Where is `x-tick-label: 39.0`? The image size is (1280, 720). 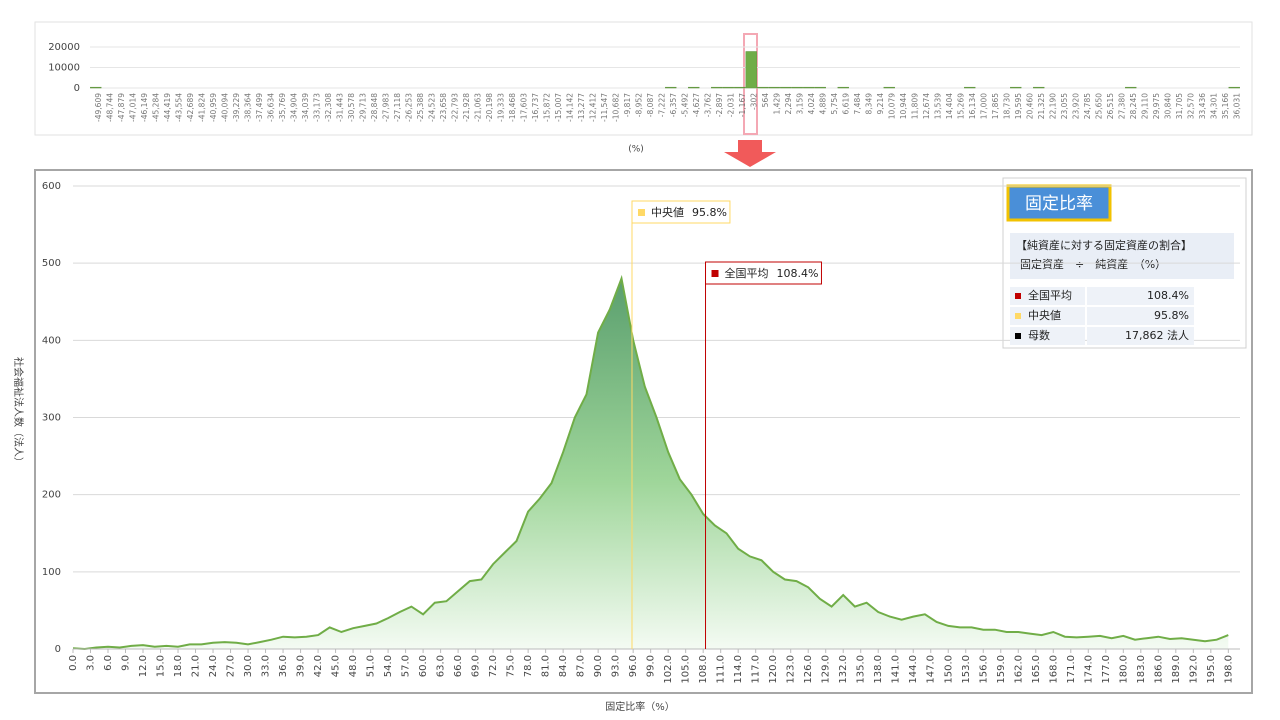 x-tick-label: 39.0 is located at coordinates (301, 666).